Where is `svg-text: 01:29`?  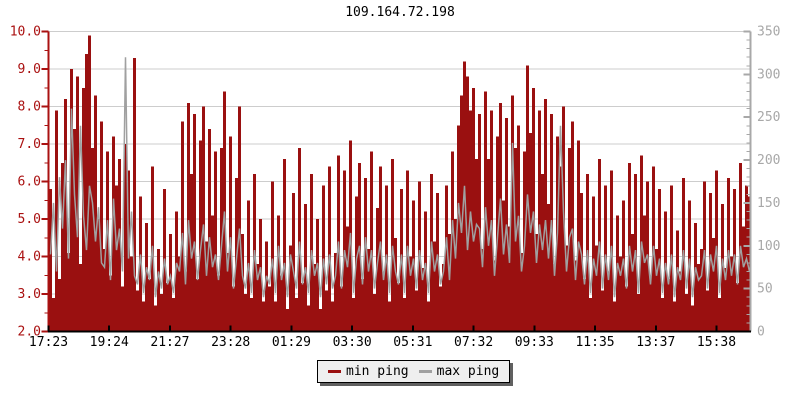 svg-text: 01:29 is located at coordinates (291, 342).